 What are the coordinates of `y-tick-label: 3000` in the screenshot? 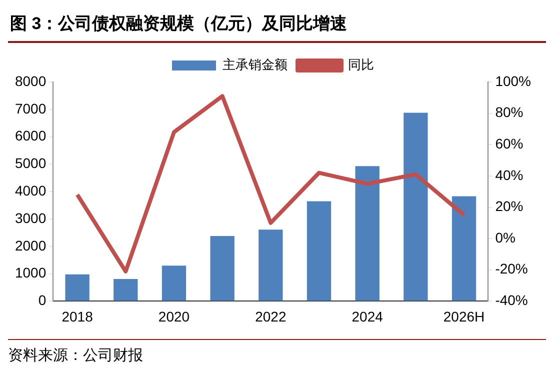 It's located at (30, 218).